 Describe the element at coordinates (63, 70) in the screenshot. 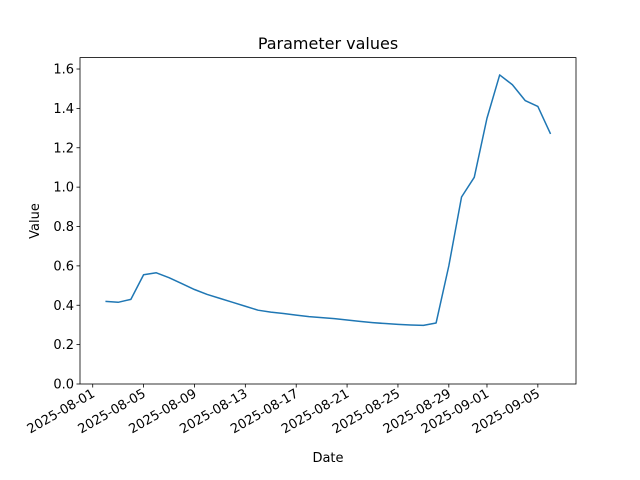

I see `y-tick-label: 1.6` at that location.